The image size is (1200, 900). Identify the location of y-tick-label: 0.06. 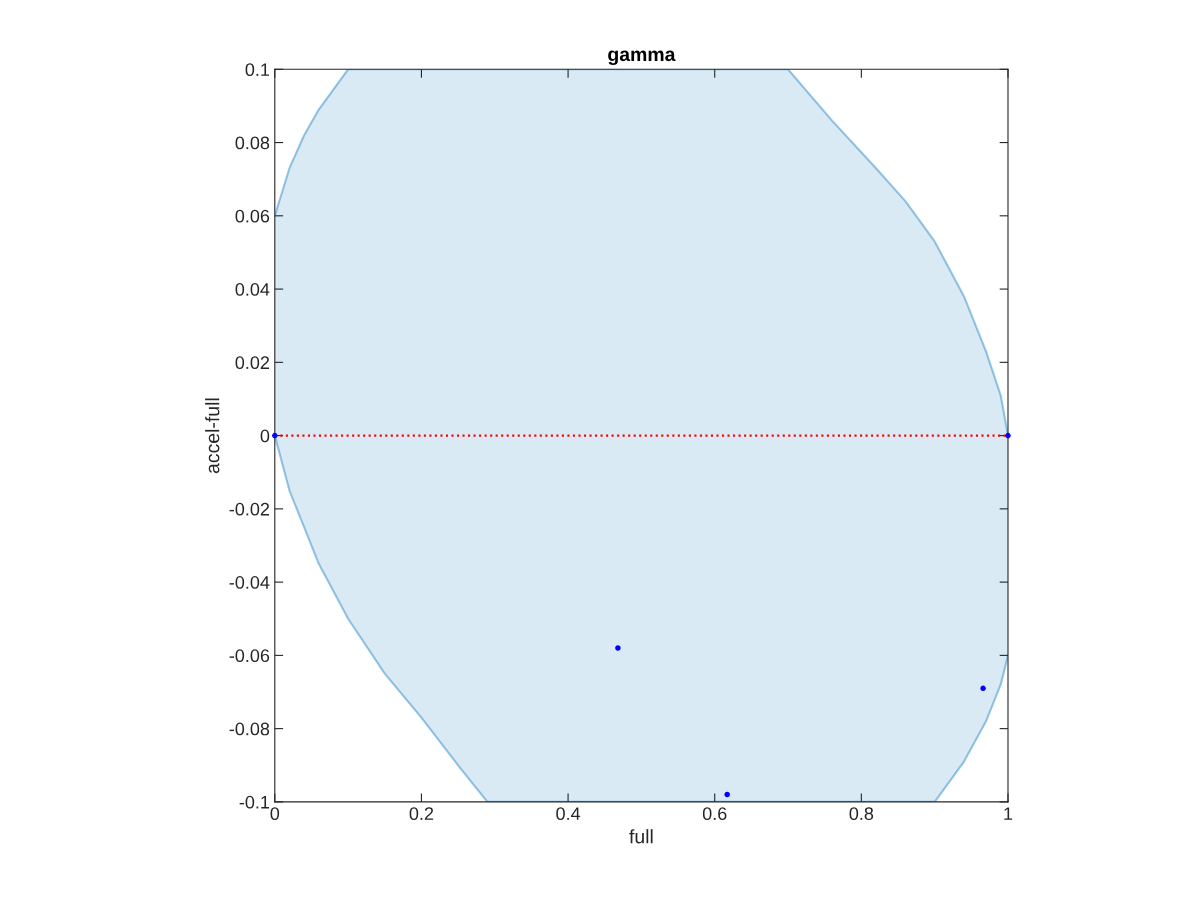
(252, 216).